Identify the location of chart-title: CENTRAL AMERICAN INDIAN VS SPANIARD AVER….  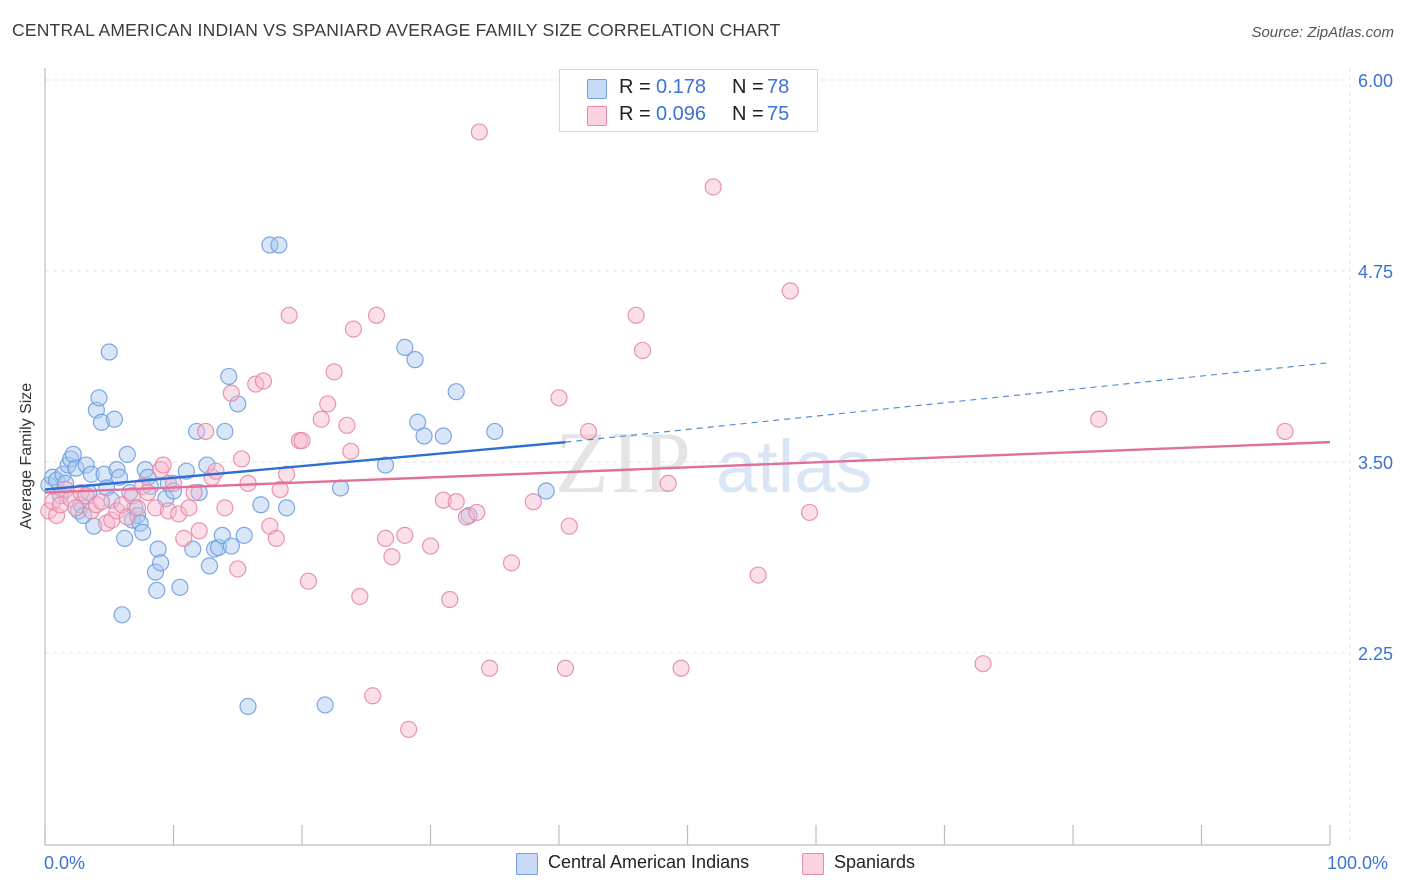
(396, 30).